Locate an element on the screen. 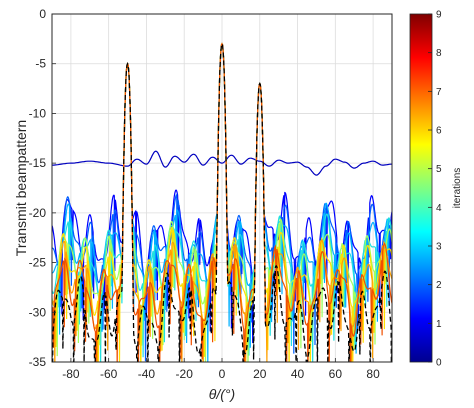 Image resolution: width=474 pixels, height=408 pixels. colorbar: 0 1 2 3 4 5 6 7 8 9 iterations is located at coordinates (436, 189).